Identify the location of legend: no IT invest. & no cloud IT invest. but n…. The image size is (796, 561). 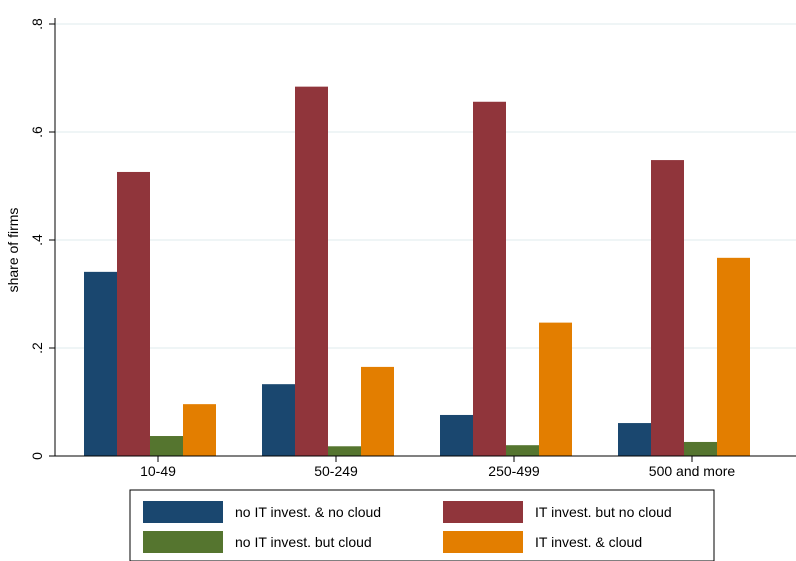
(422, 525).